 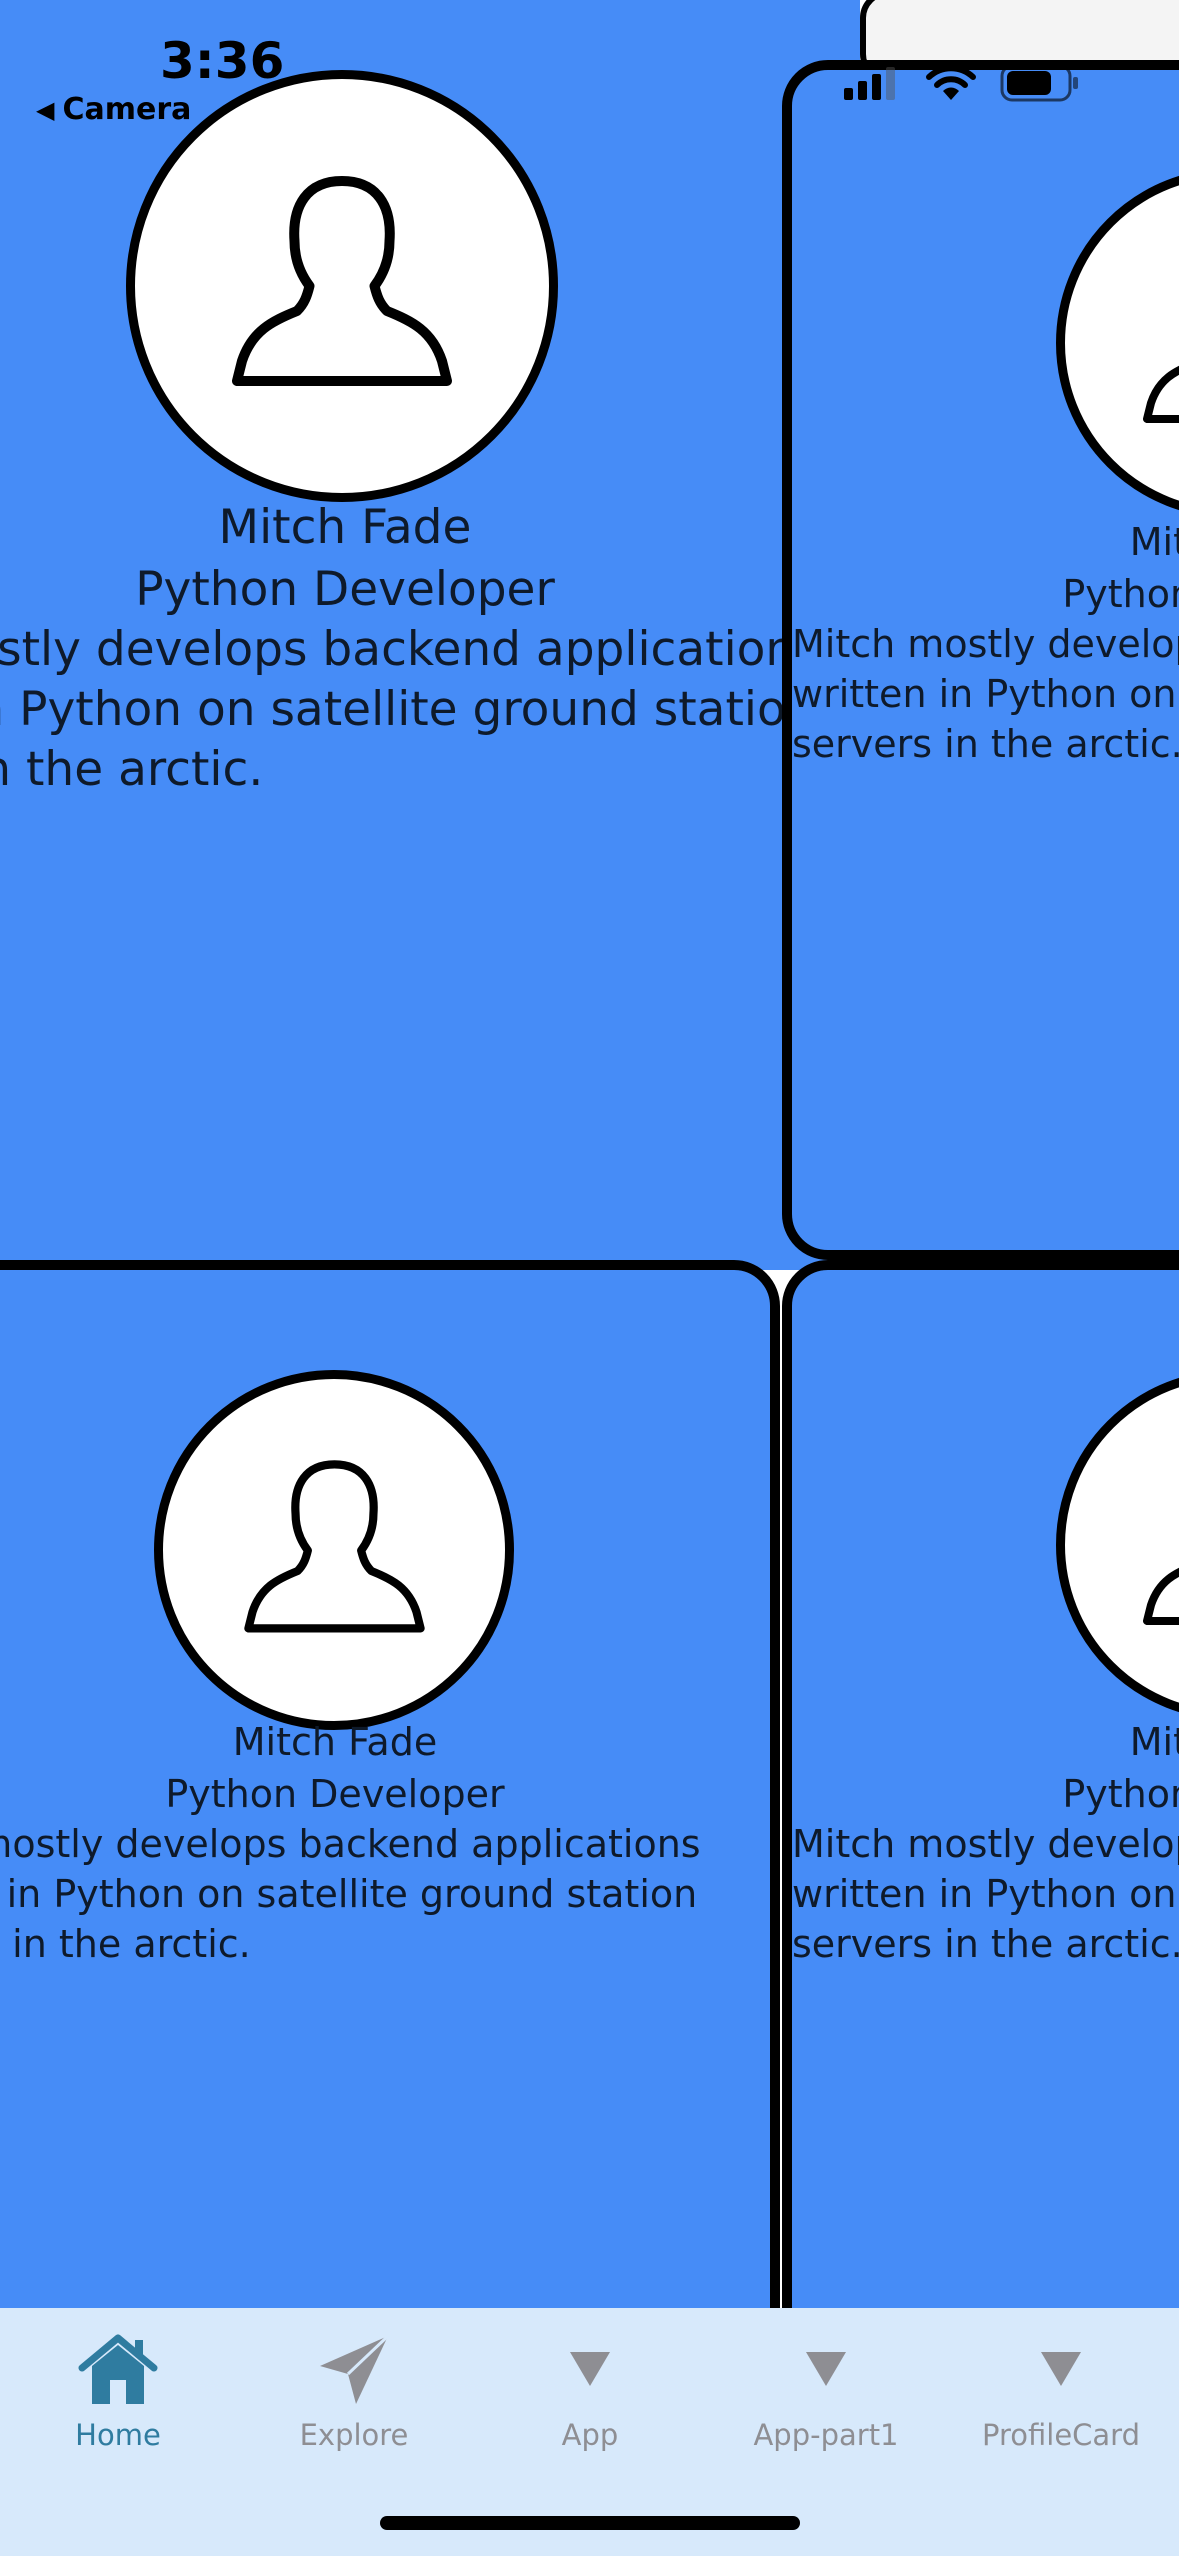 I want to click on back-label: Camera, so click(x=127, y=109).